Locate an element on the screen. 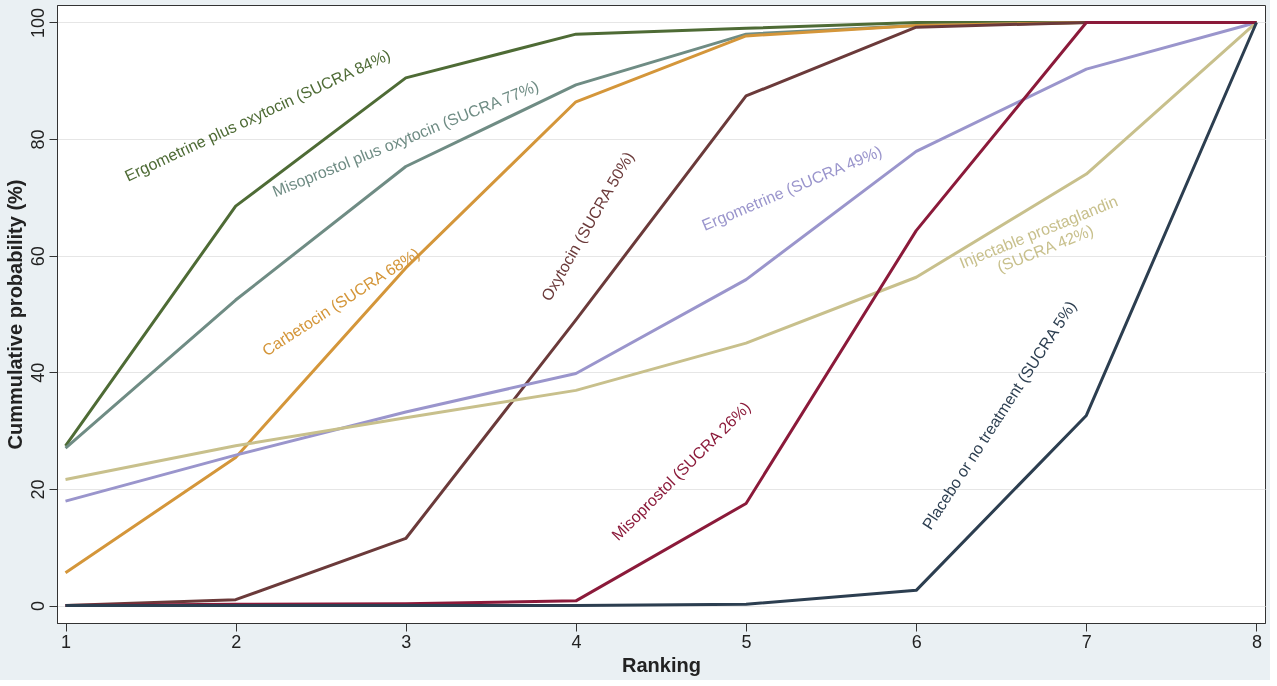  y-axis-title: Cummulative probability (%) is located at coordinates (14, 314).